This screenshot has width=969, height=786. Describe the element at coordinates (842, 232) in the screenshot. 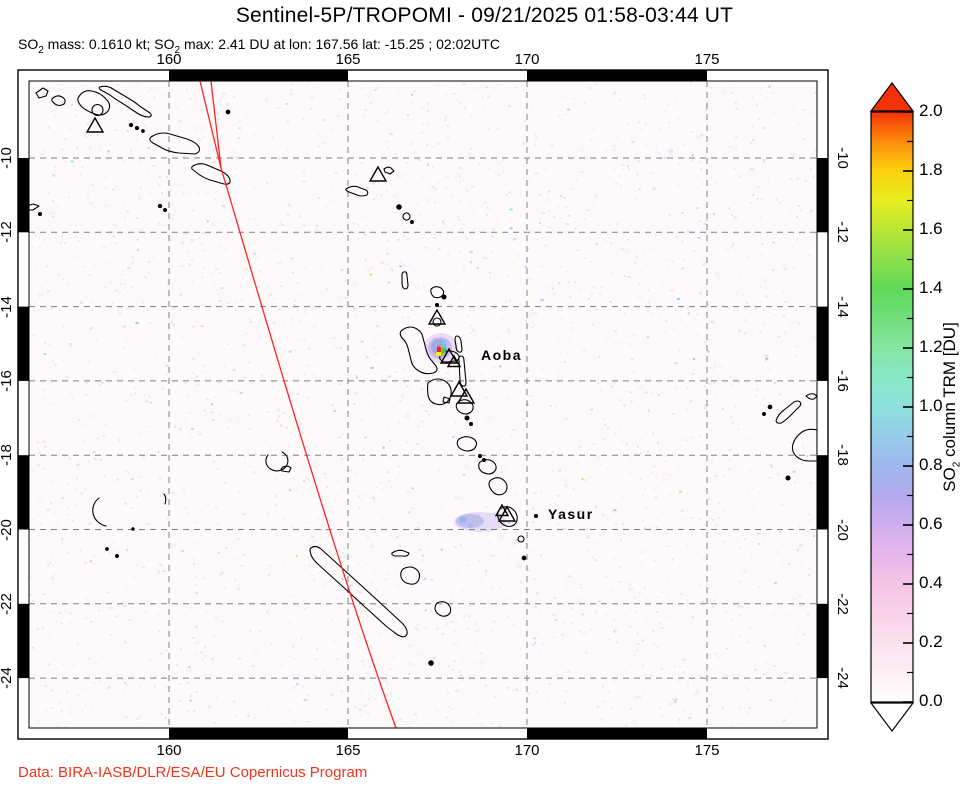

I see `lat-tick-label-right: -12` at that location.